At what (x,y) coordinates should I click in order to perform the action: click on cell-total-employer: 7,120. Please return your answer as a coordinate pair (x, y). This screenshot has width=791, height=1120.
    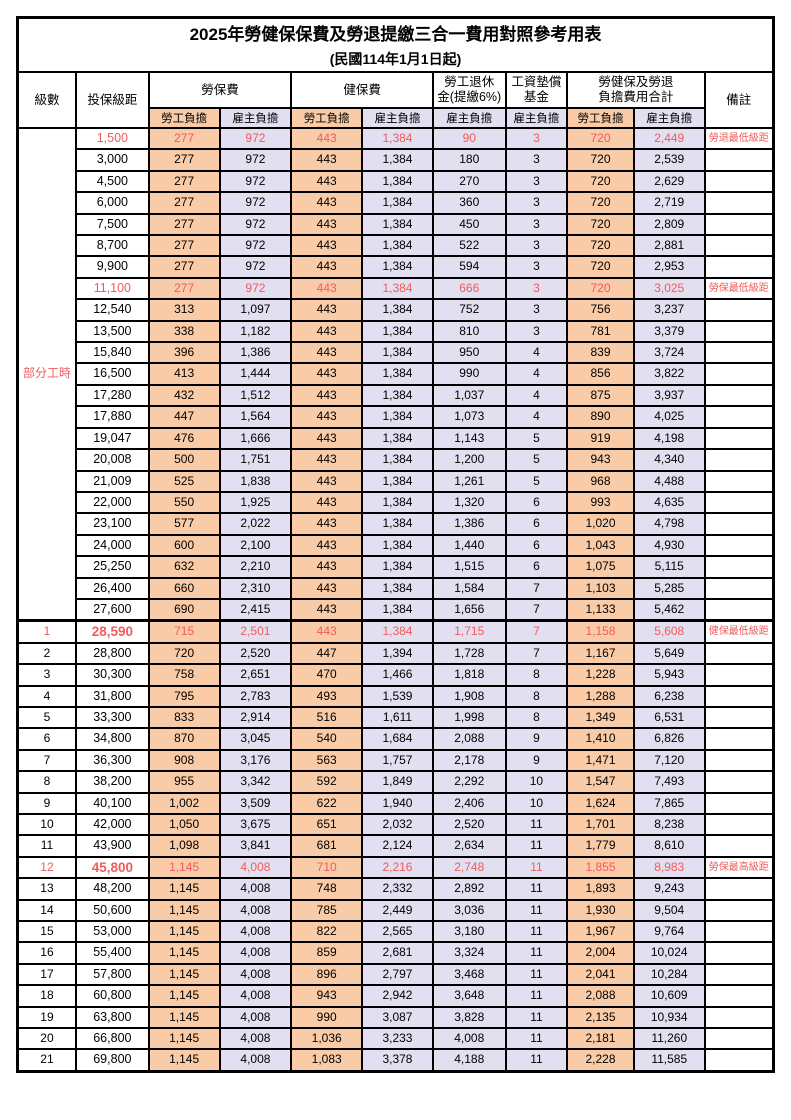
    Looking at the image, I should click on (669, 760).